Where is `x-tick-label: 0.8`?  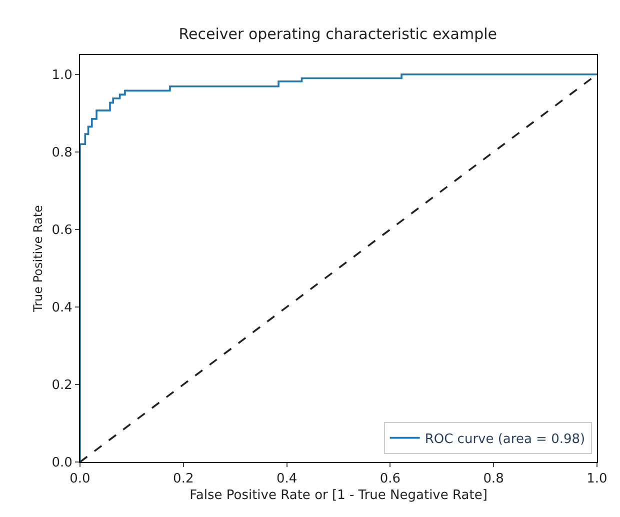
x-tick-label: 0.8 is located at coordinates (493, 479).